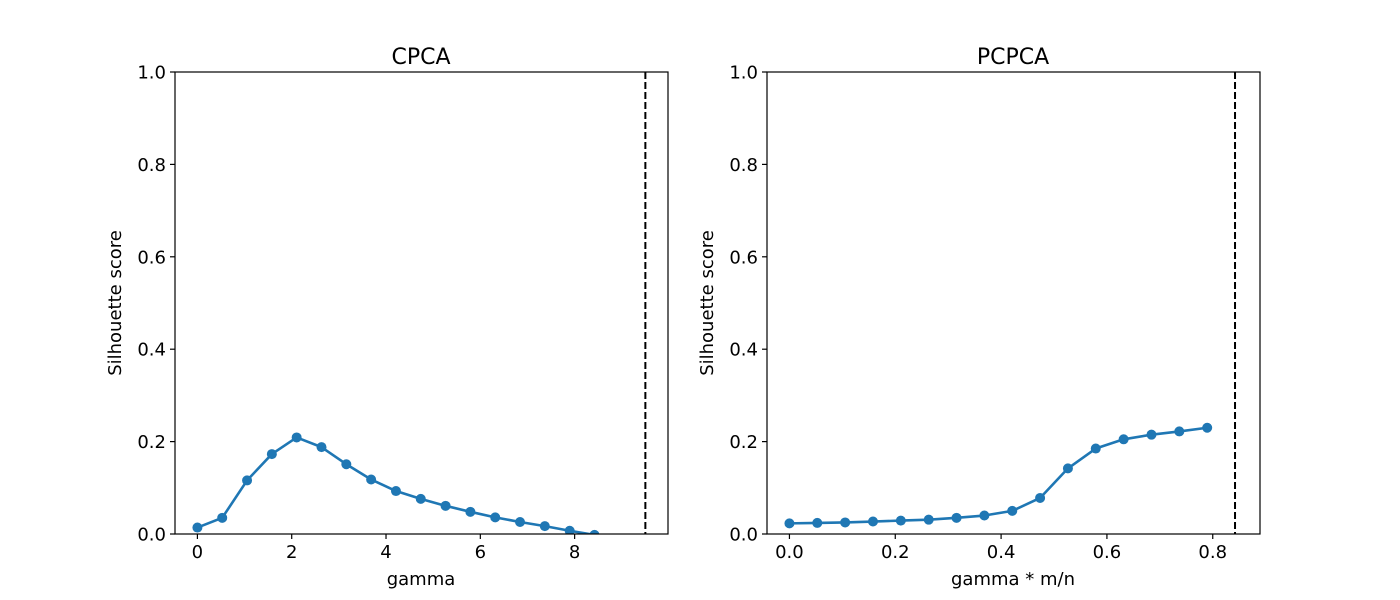 Image resolution: width=1400 pixels, height=600 pixels. Describe the element at coordinates (743, 535) in the screenshot. I see `pcpca-y-tick-label: 0.0` at that location.